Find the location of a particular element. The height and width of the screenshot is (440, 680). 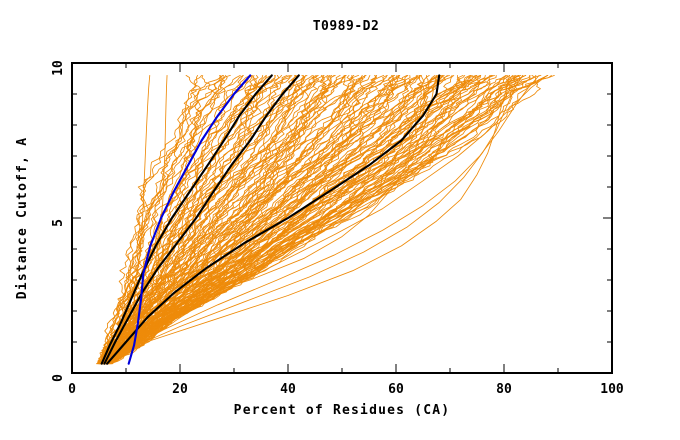

x-axis-tick-labels: 0 20 40 60 80 100 is located at coordinates (346, 389).